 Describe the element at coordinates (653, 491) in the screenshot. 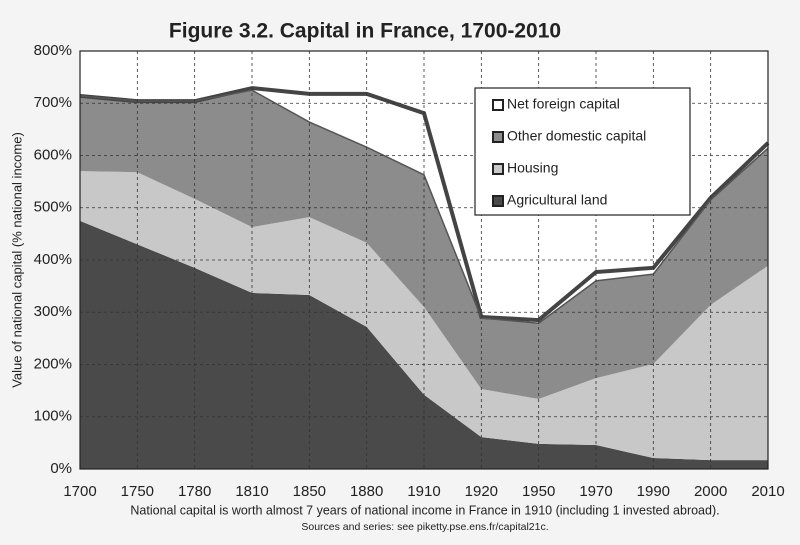

I see `x-tick-label: 1990` at that location.